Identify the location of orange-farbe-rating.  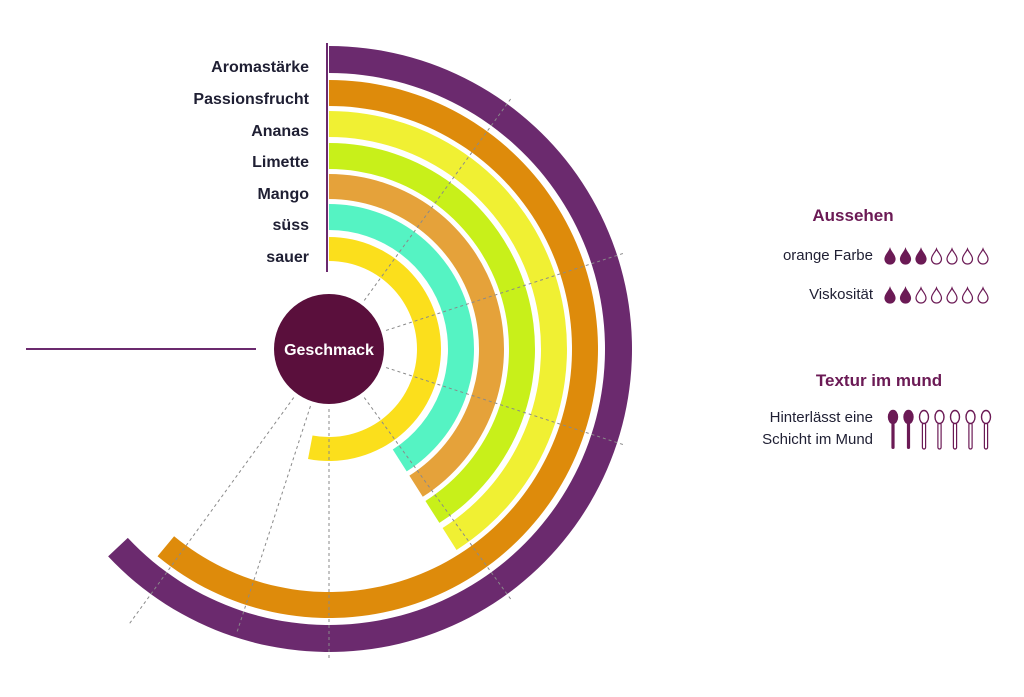
(936, 256).